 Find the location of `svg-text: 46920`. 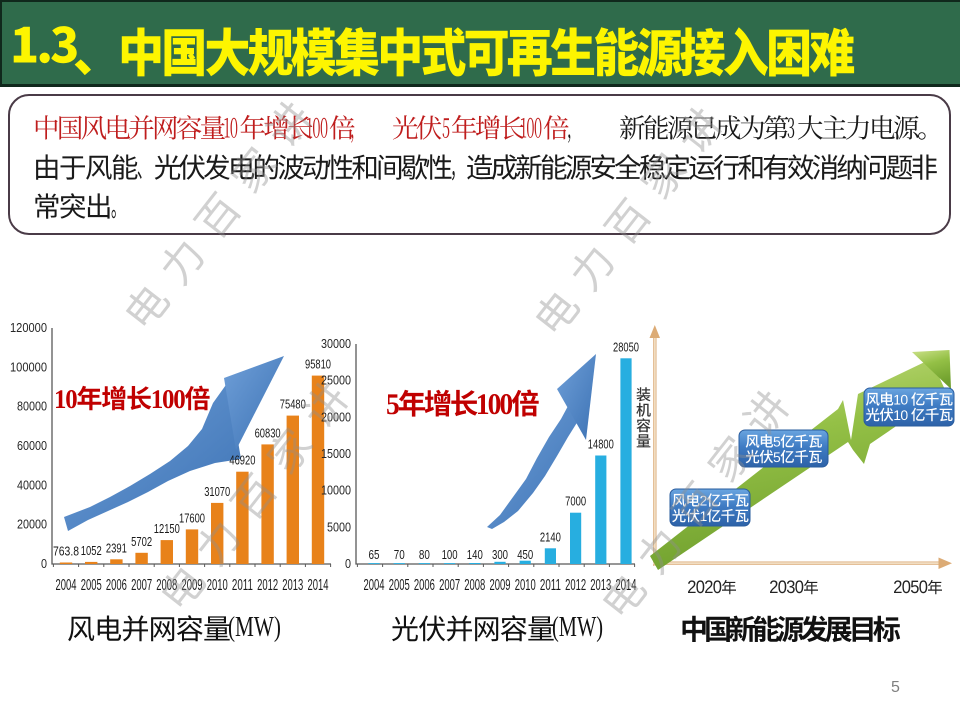

svg-text: 46920 is located at coordinates (242, 461).